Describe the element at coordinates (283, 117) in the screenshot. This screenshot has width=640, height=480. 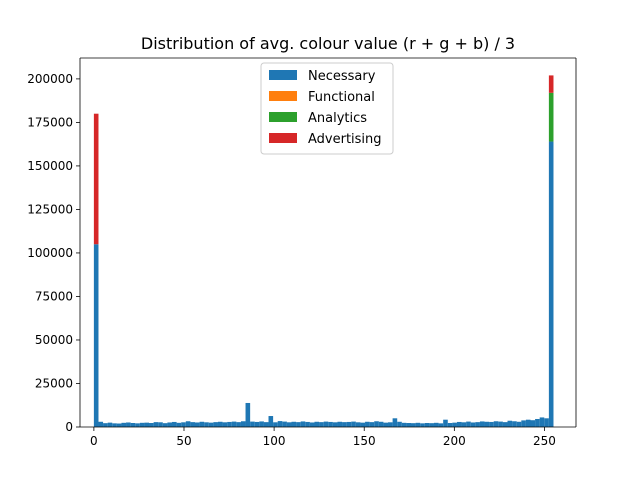
I see `legend-swatch-analytics` at that location.